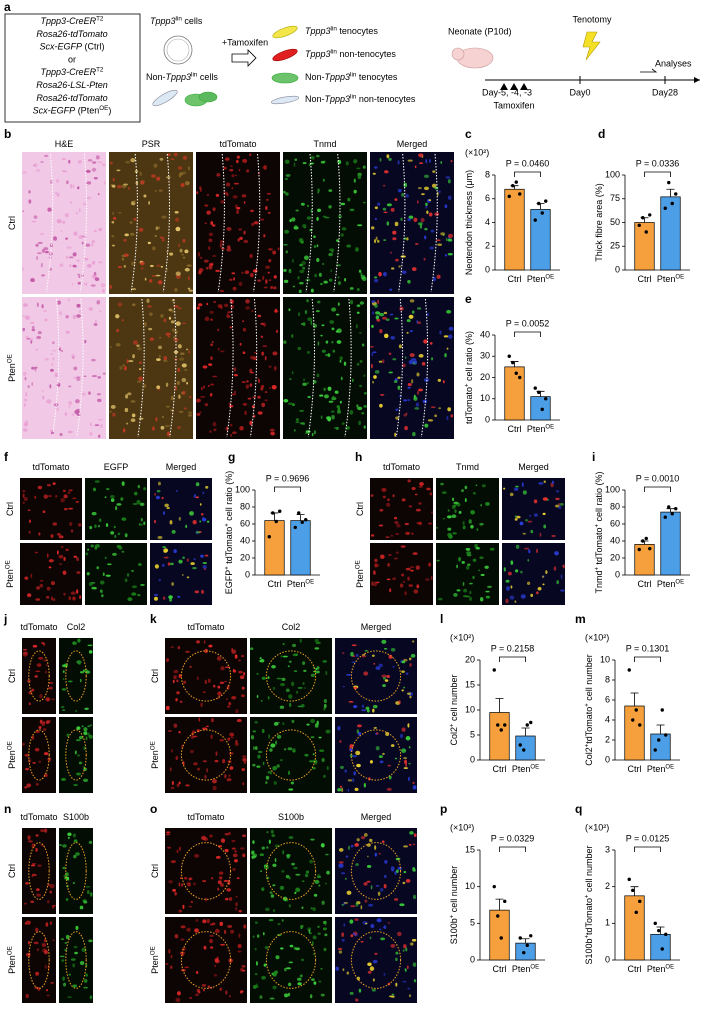 Image resolution: width=711 pixels, height=1017 pixels. I want to click on y-tick-label: 1, so click(607, 923).